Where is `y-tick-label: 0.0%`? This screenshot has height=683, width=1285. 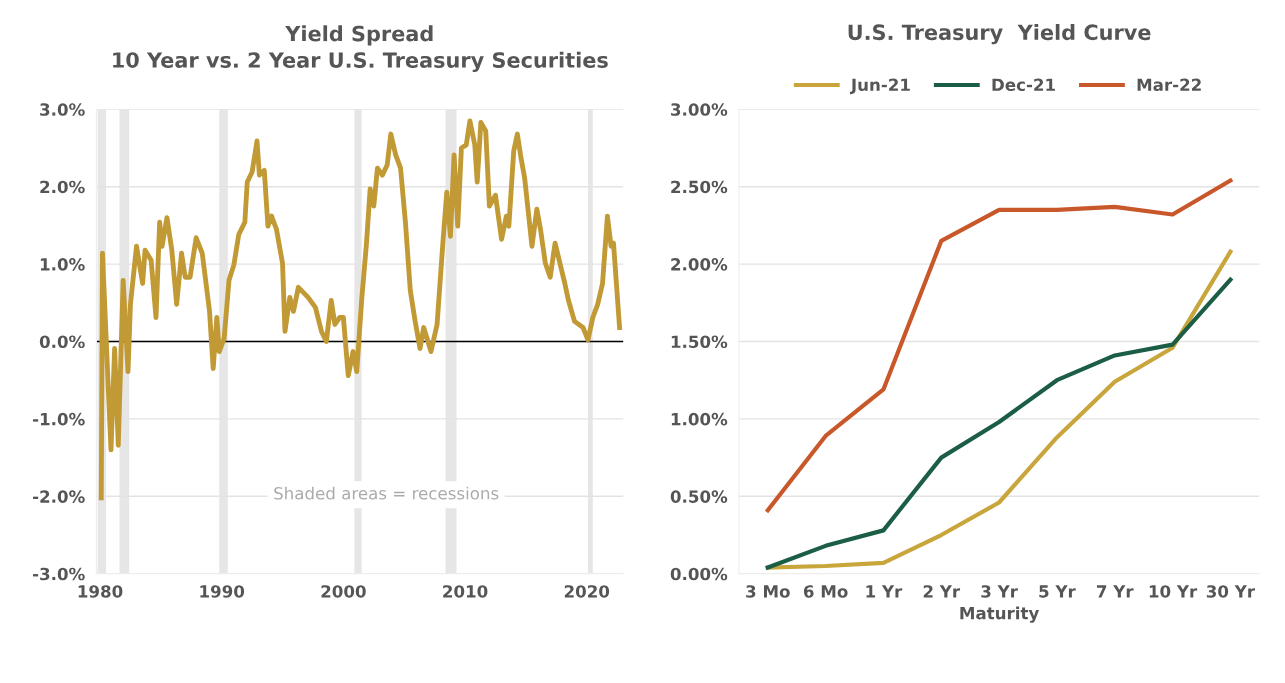
y-tick-label: 0.0% is located at coordinates (62, 342).